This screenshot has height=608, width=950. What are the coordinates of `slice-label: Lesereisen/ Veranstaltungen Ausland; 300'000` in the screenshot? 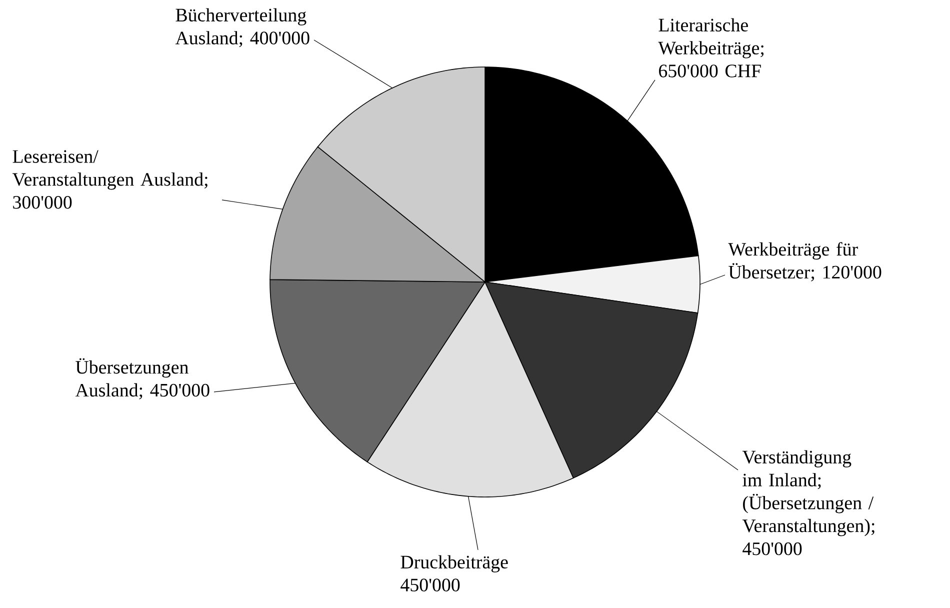 It's located at (110, 179).